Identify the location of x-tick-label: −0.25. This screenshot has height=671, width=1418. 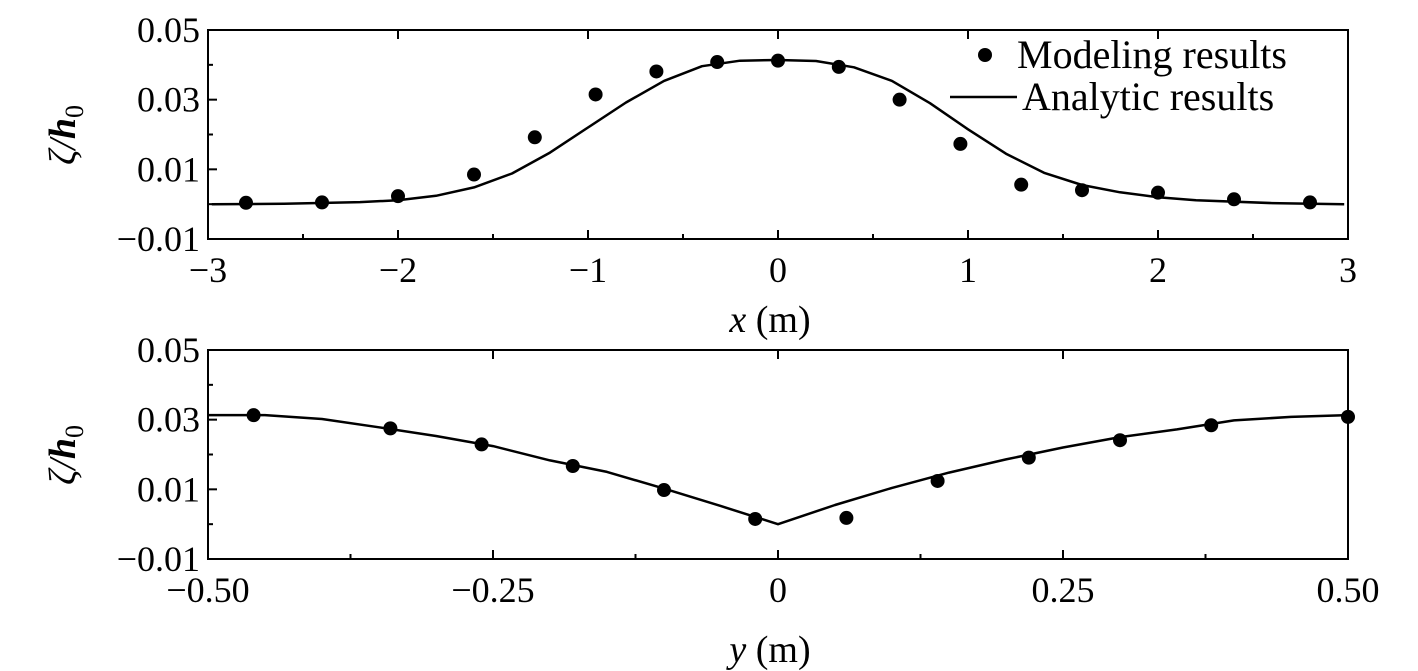
(492, 590).